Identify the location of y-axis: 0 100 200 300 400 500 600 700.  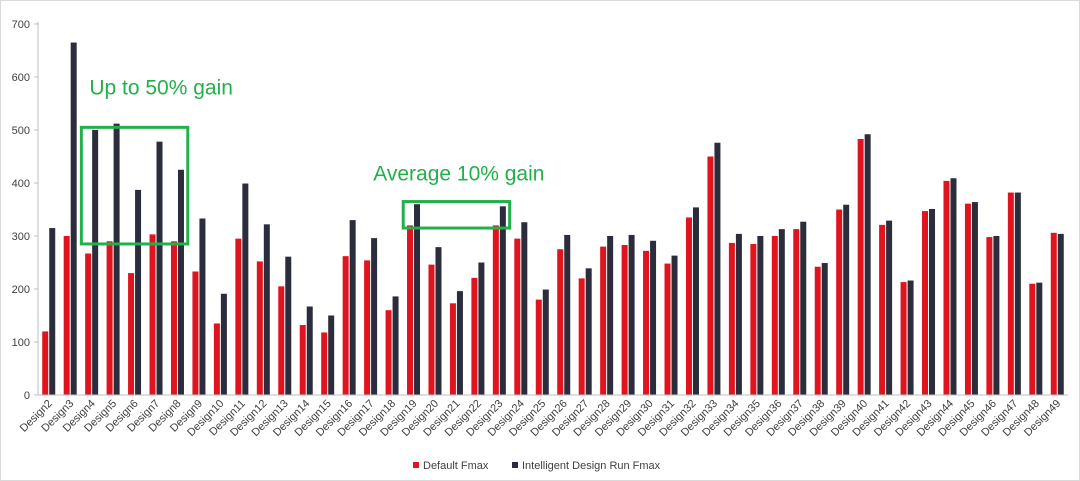
(25, 210).